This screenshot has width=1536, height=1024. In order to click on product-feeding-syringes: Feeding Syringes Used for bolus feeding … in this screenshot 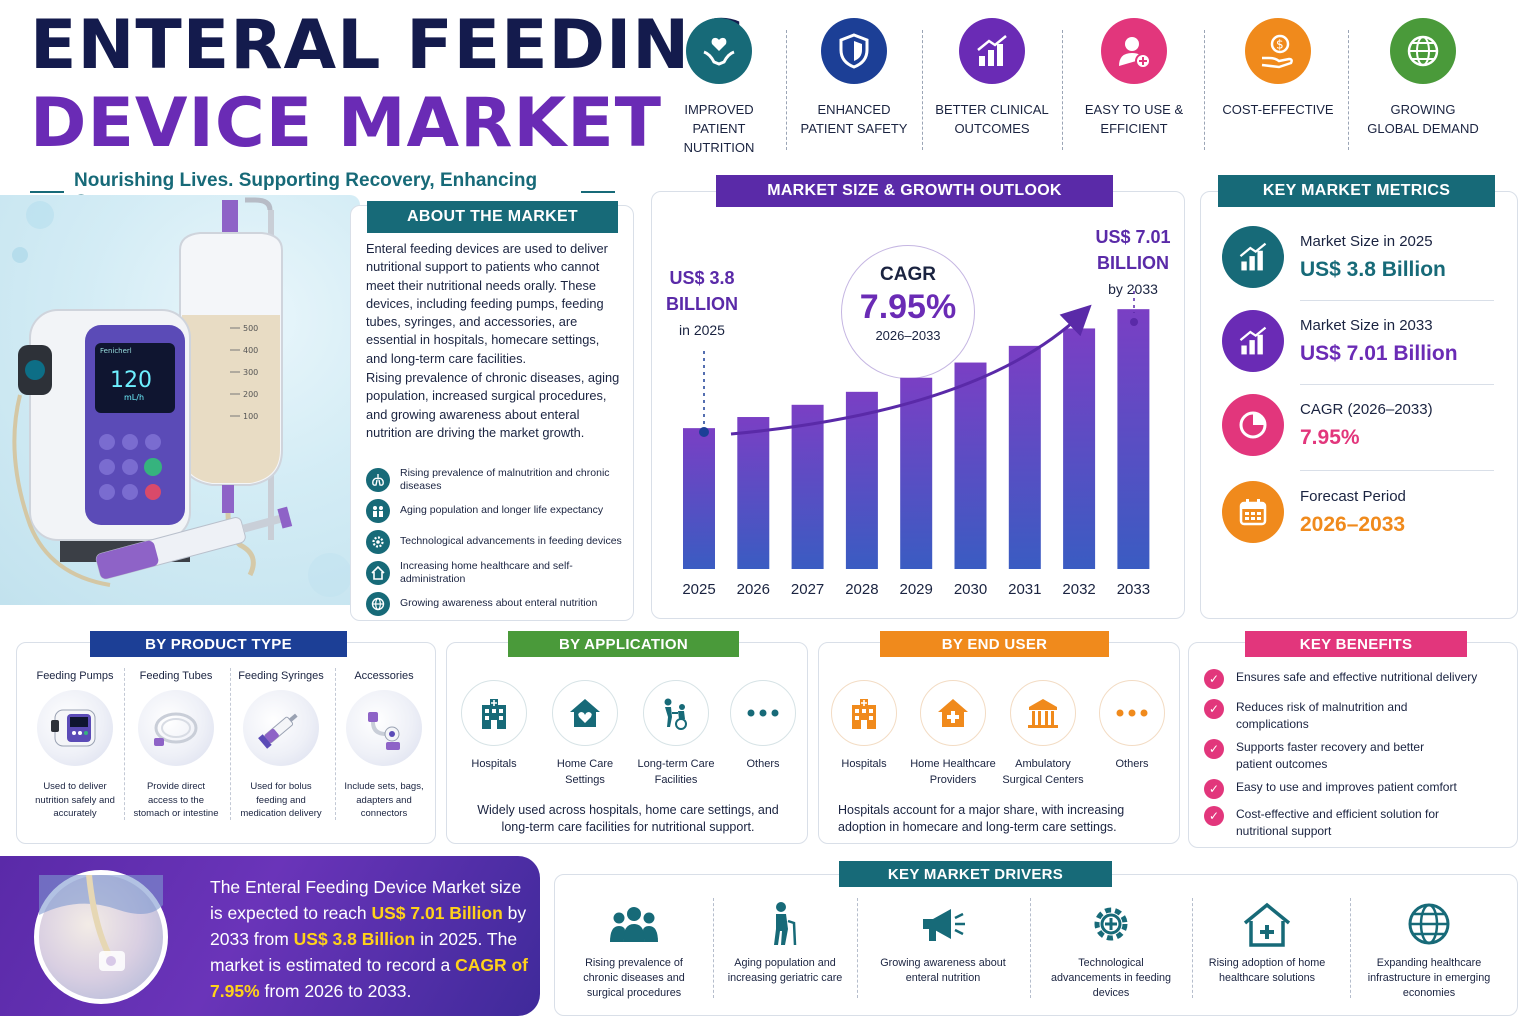, I will do `click(281, 745)`.